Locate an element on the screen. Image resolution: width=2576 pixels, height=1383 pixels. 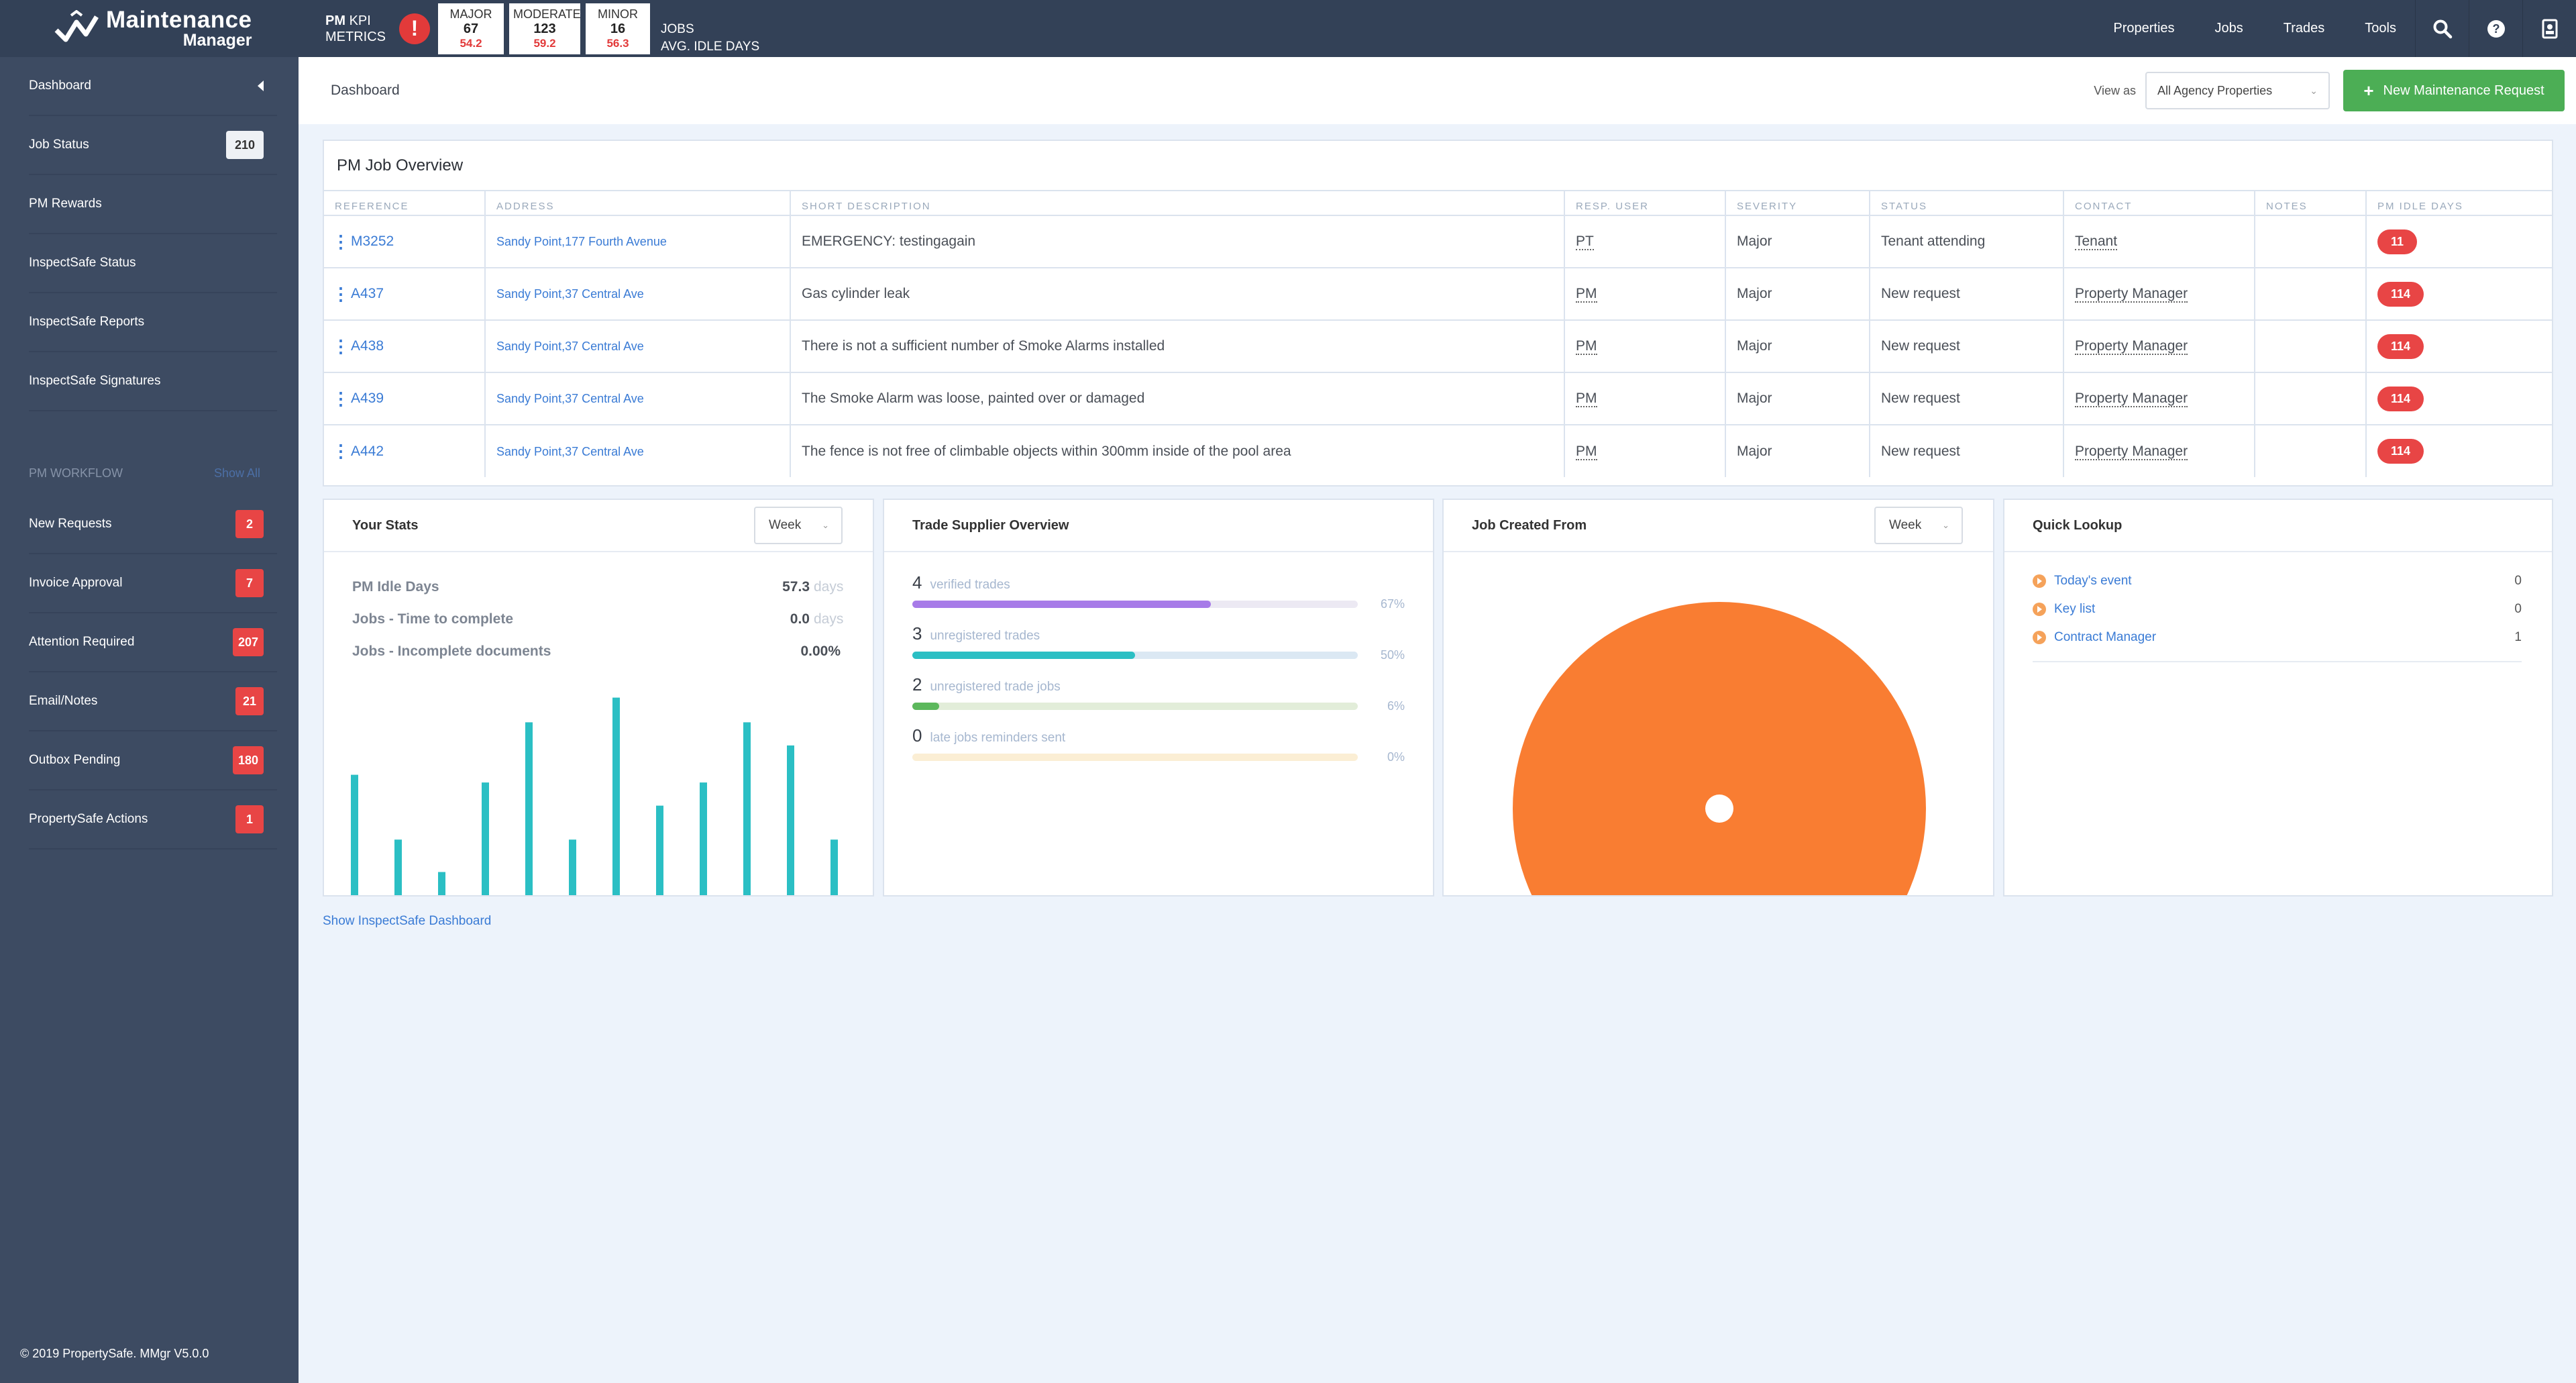
col-resp-user: RESP. USER is located at coordinates (1645, 203).